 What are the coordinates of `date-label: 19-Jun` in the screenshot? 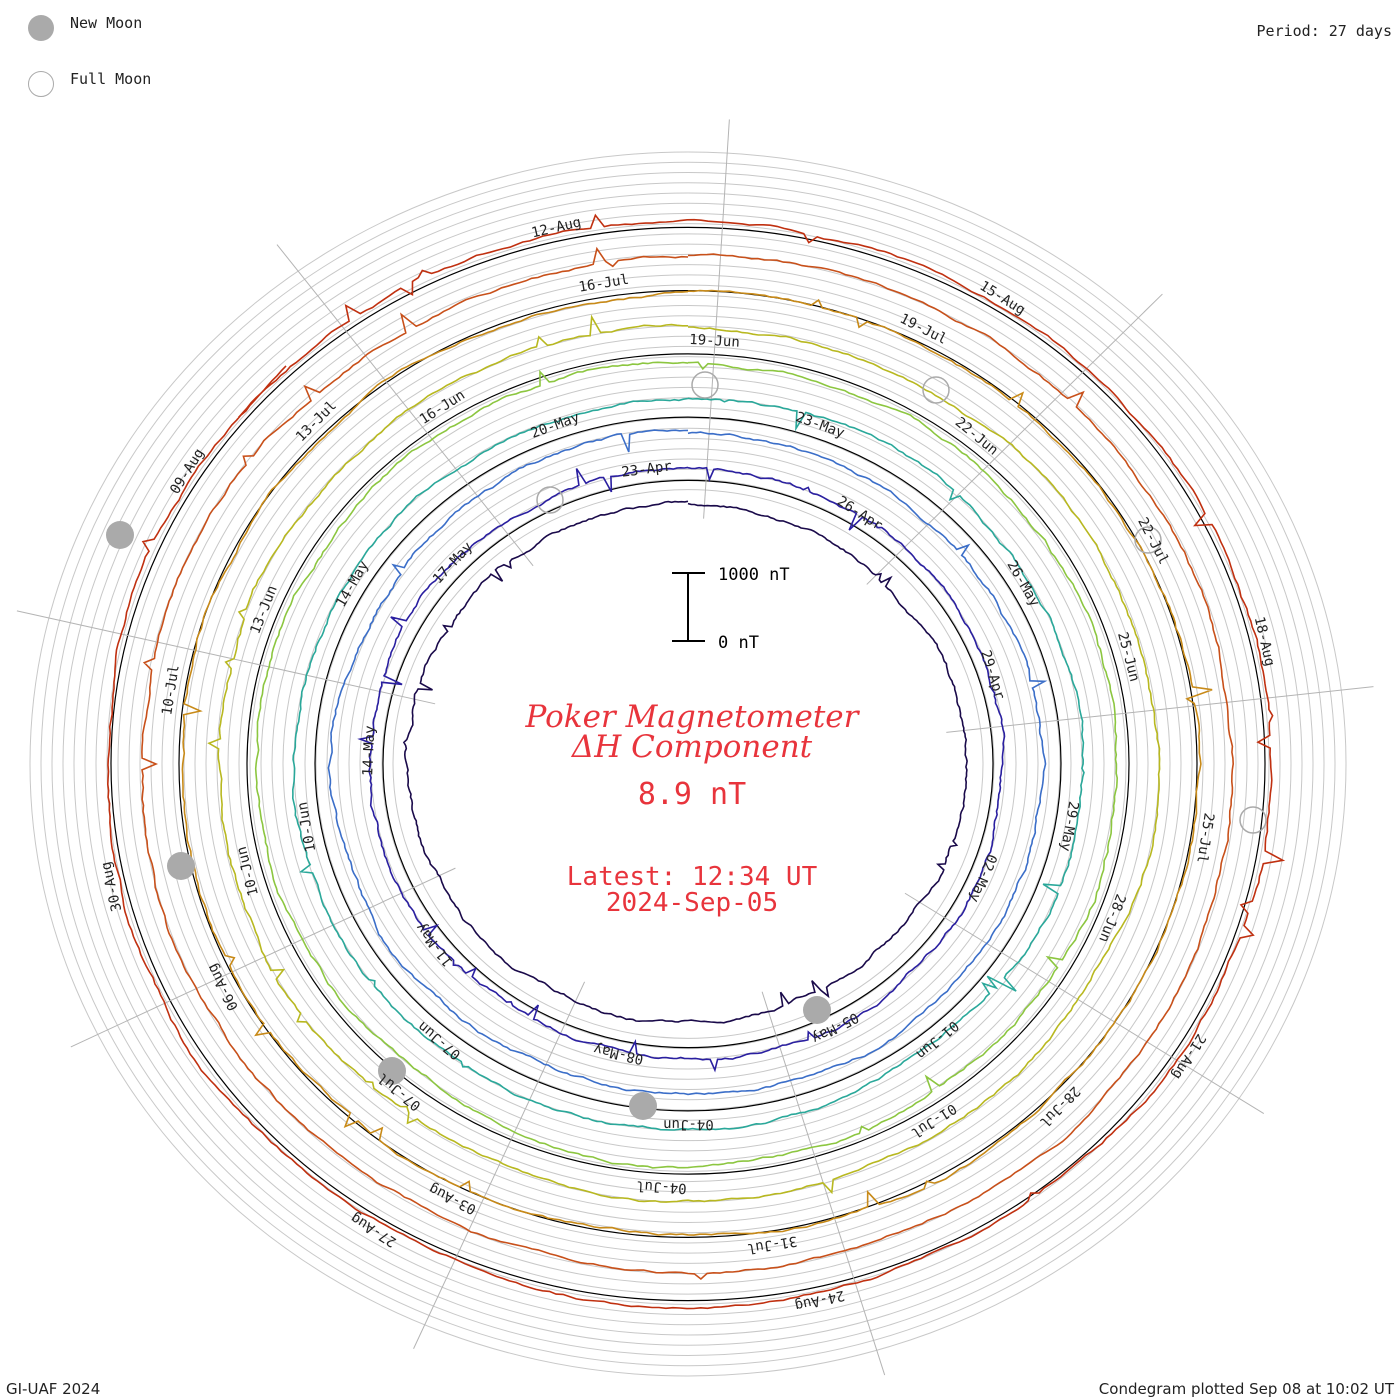 It's located at (714, 341).